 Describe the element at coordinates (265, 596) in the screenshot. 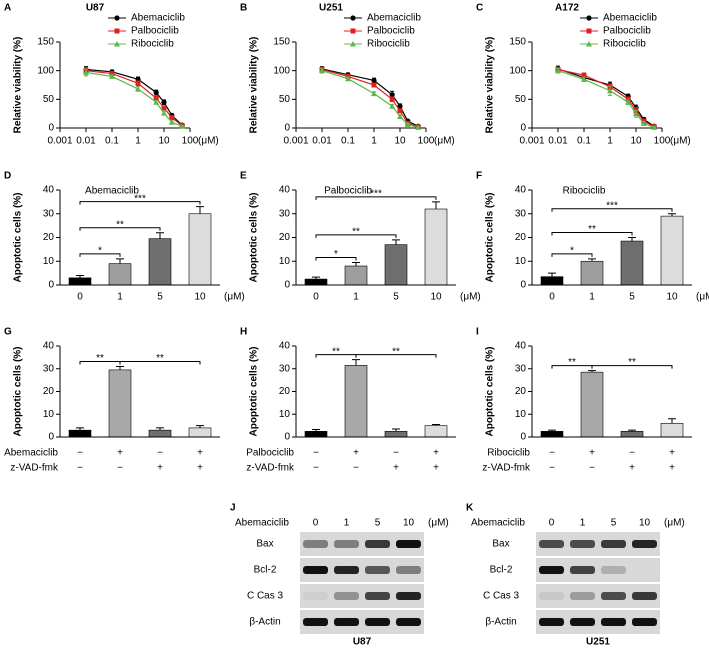

I see `row-label: C Cas 3` at that location.